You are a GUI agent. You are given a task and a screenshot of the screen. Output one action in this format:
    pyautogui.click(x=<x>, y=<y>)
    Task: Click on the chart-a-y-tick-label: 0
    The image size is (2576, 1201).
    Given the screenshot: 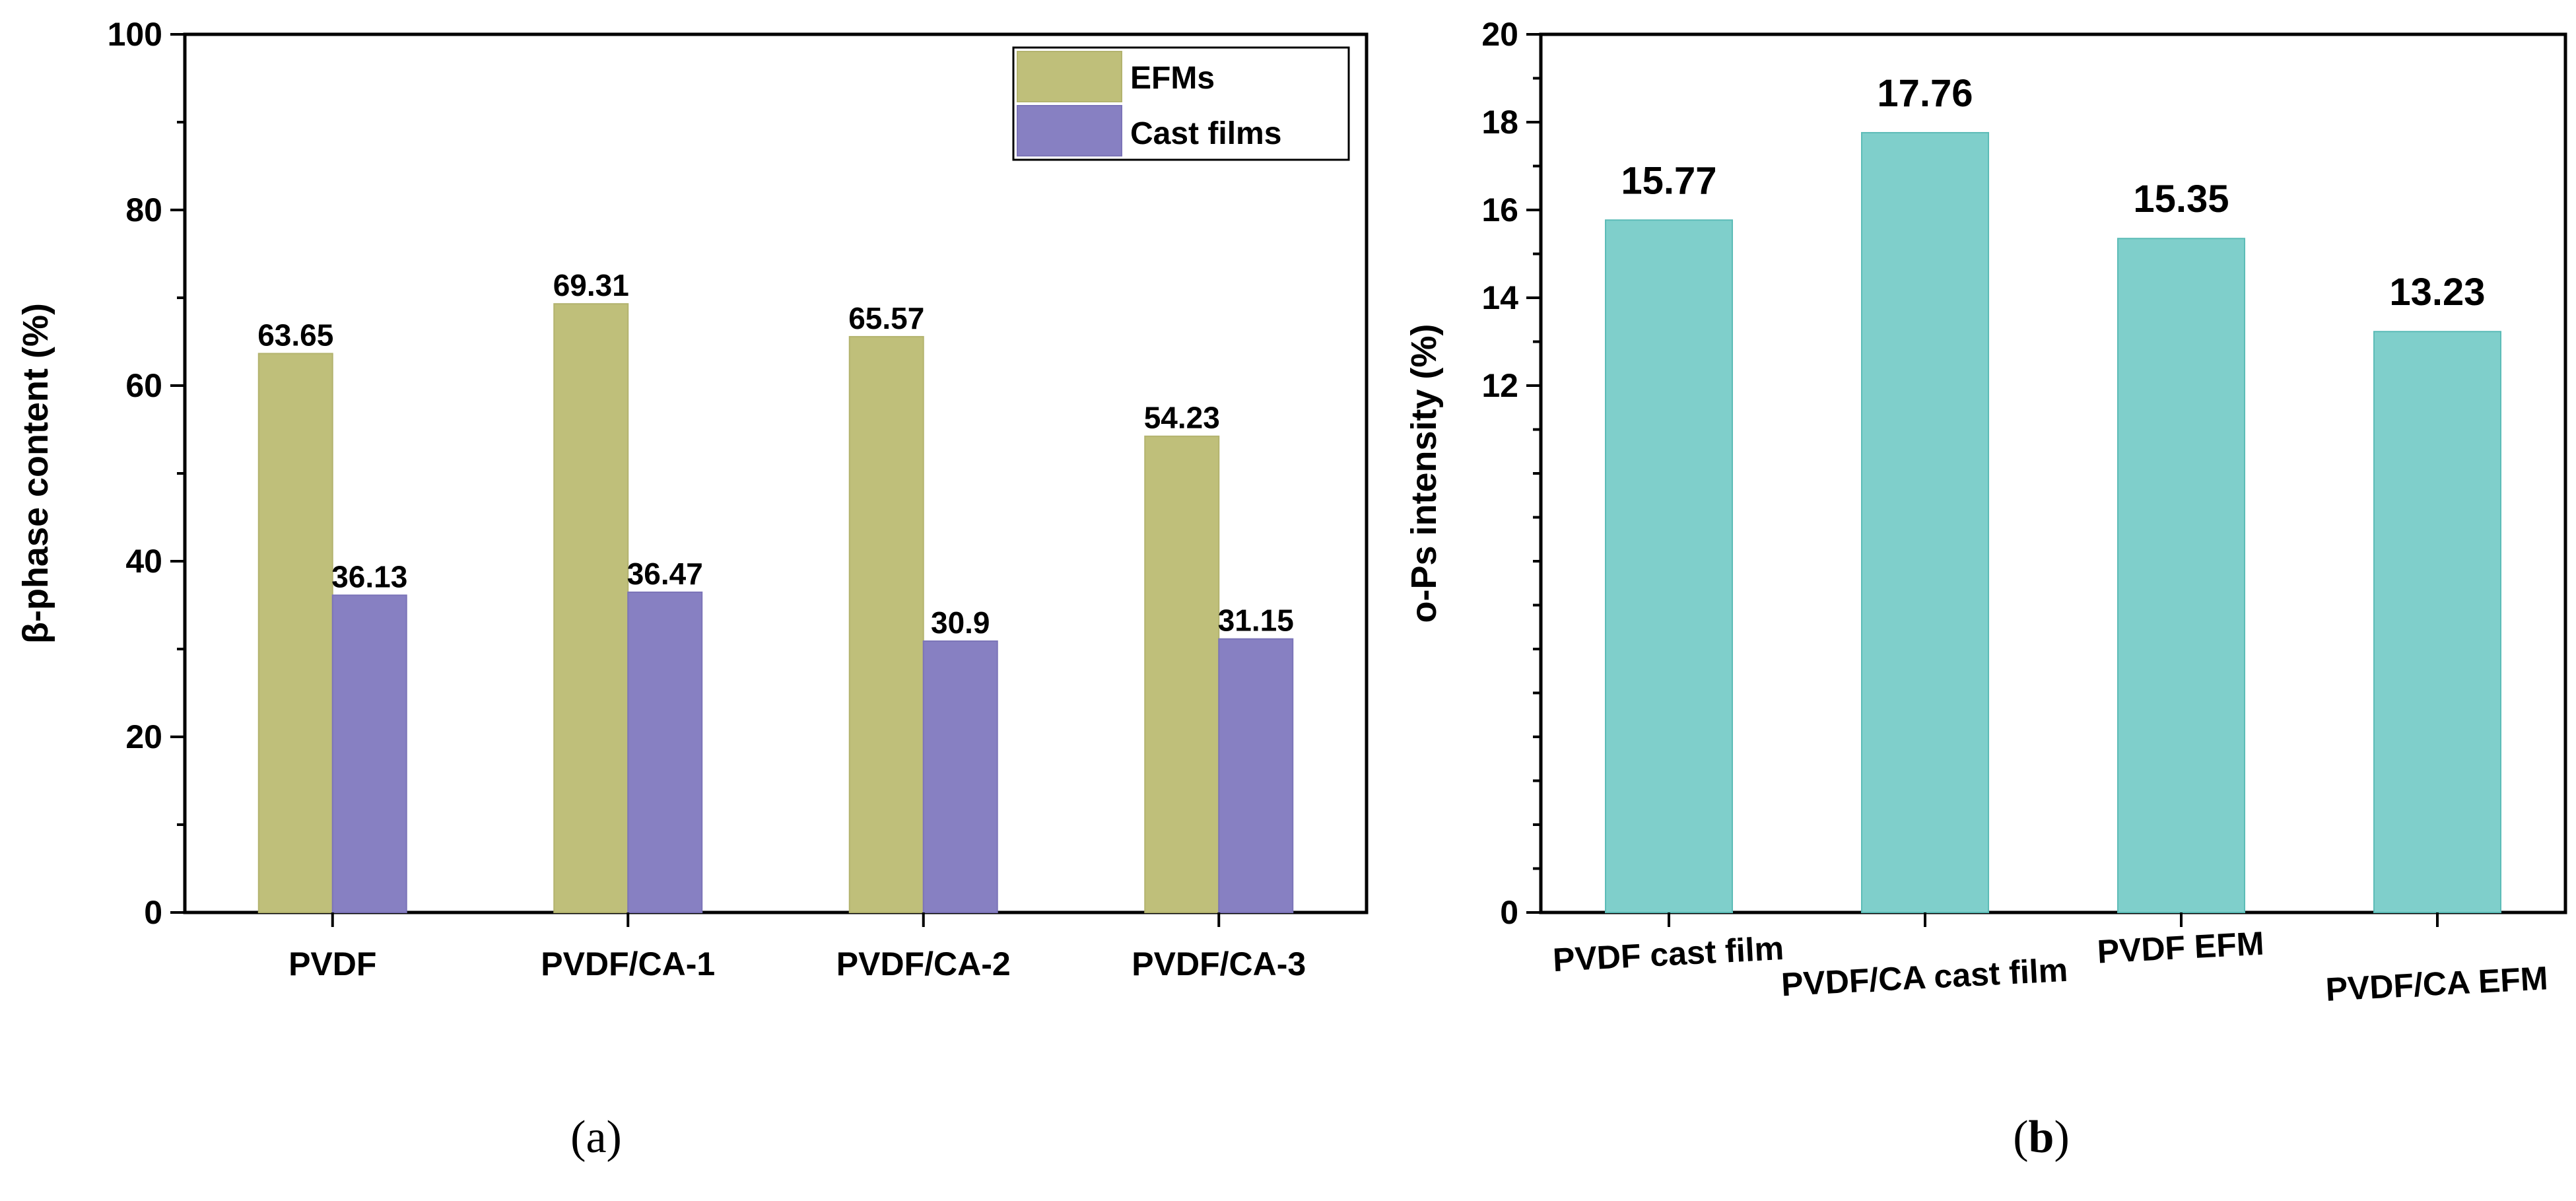 What is the action you would take?
    pyautogui.click(x=153, y=912)
    